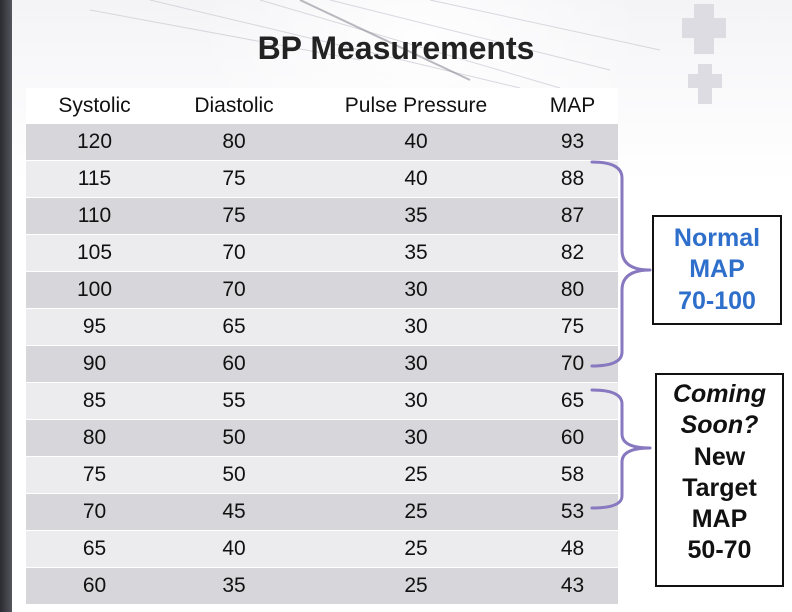 The image size is (792, 612). I want to click on table-row: 65 40 25 48, so click(322, 549).